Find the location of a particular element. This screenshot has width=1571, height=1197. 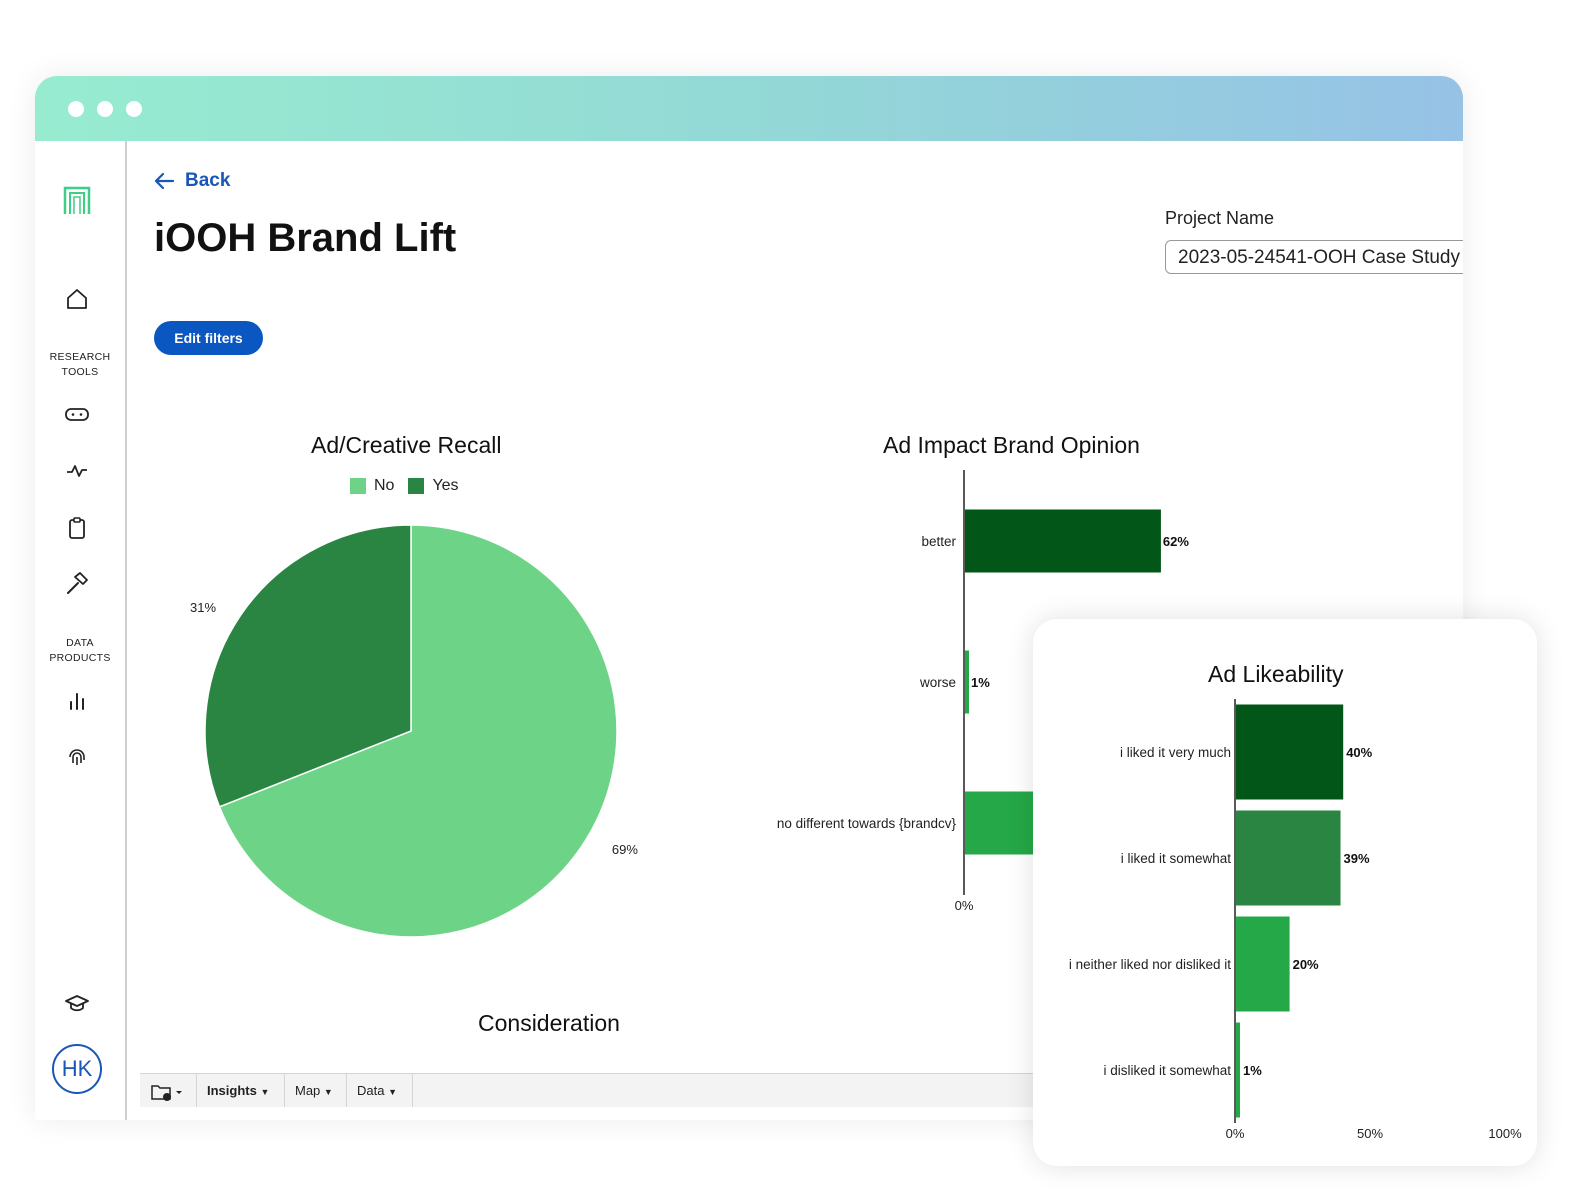

pulse-icon is located at coordinates (77, 471).